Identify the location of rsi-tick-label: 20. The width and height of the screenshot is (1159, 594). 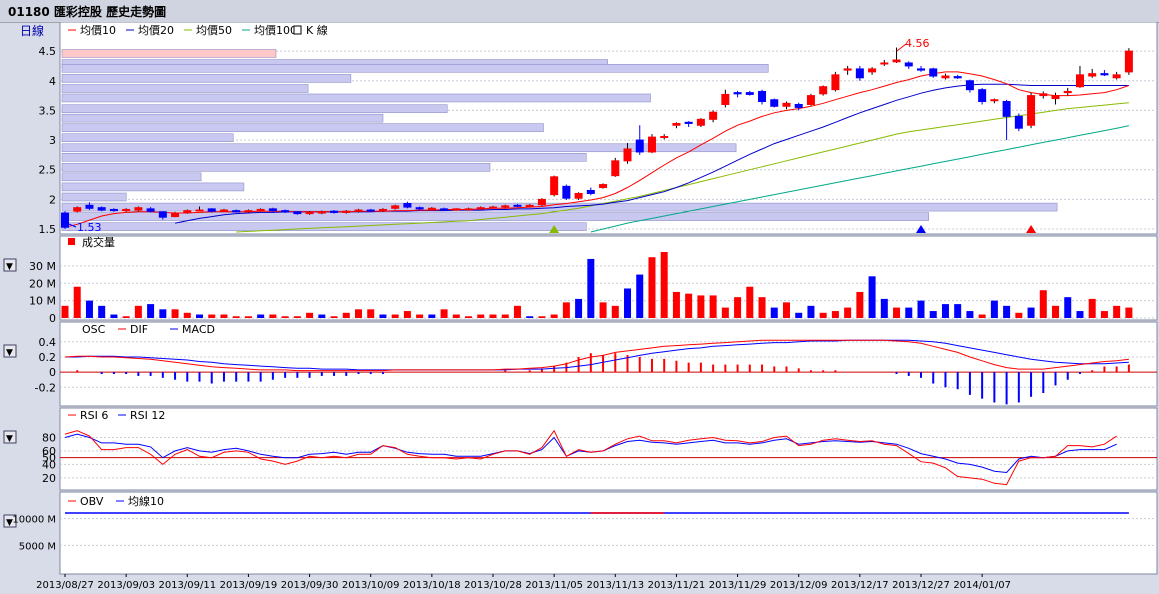
(49, 478).